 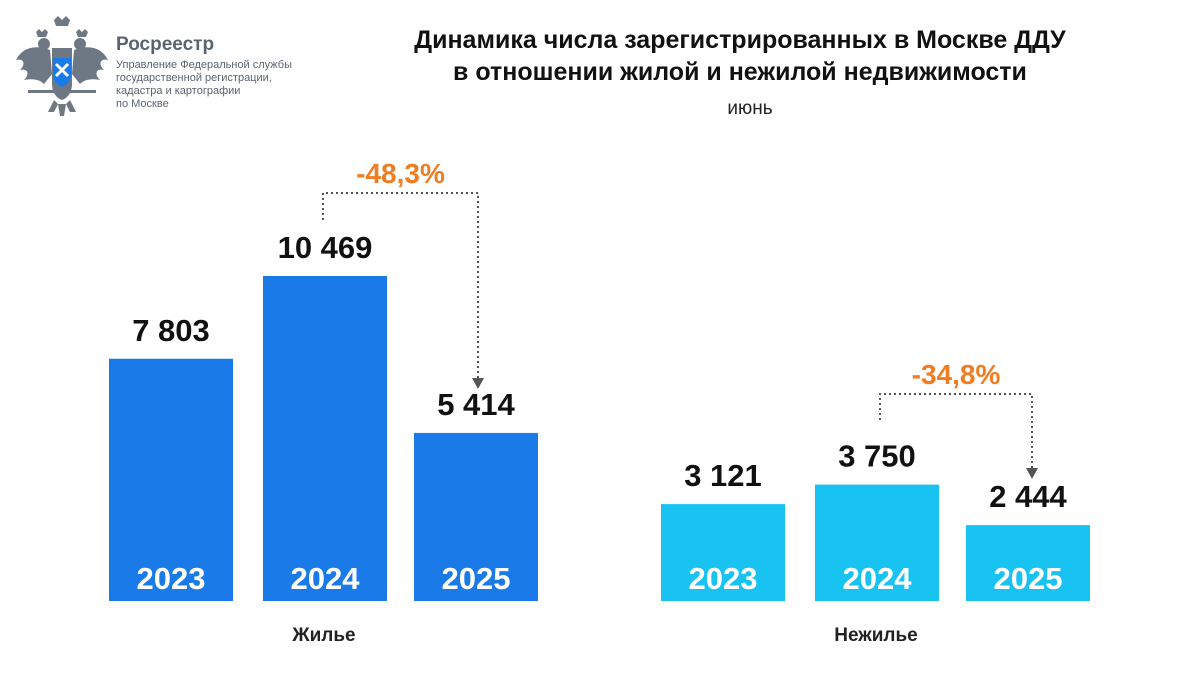 What do you see at coordinates (323, 635) in the screenshot?
I see `panel-label: Жилье` at bounding box center [323, 635].